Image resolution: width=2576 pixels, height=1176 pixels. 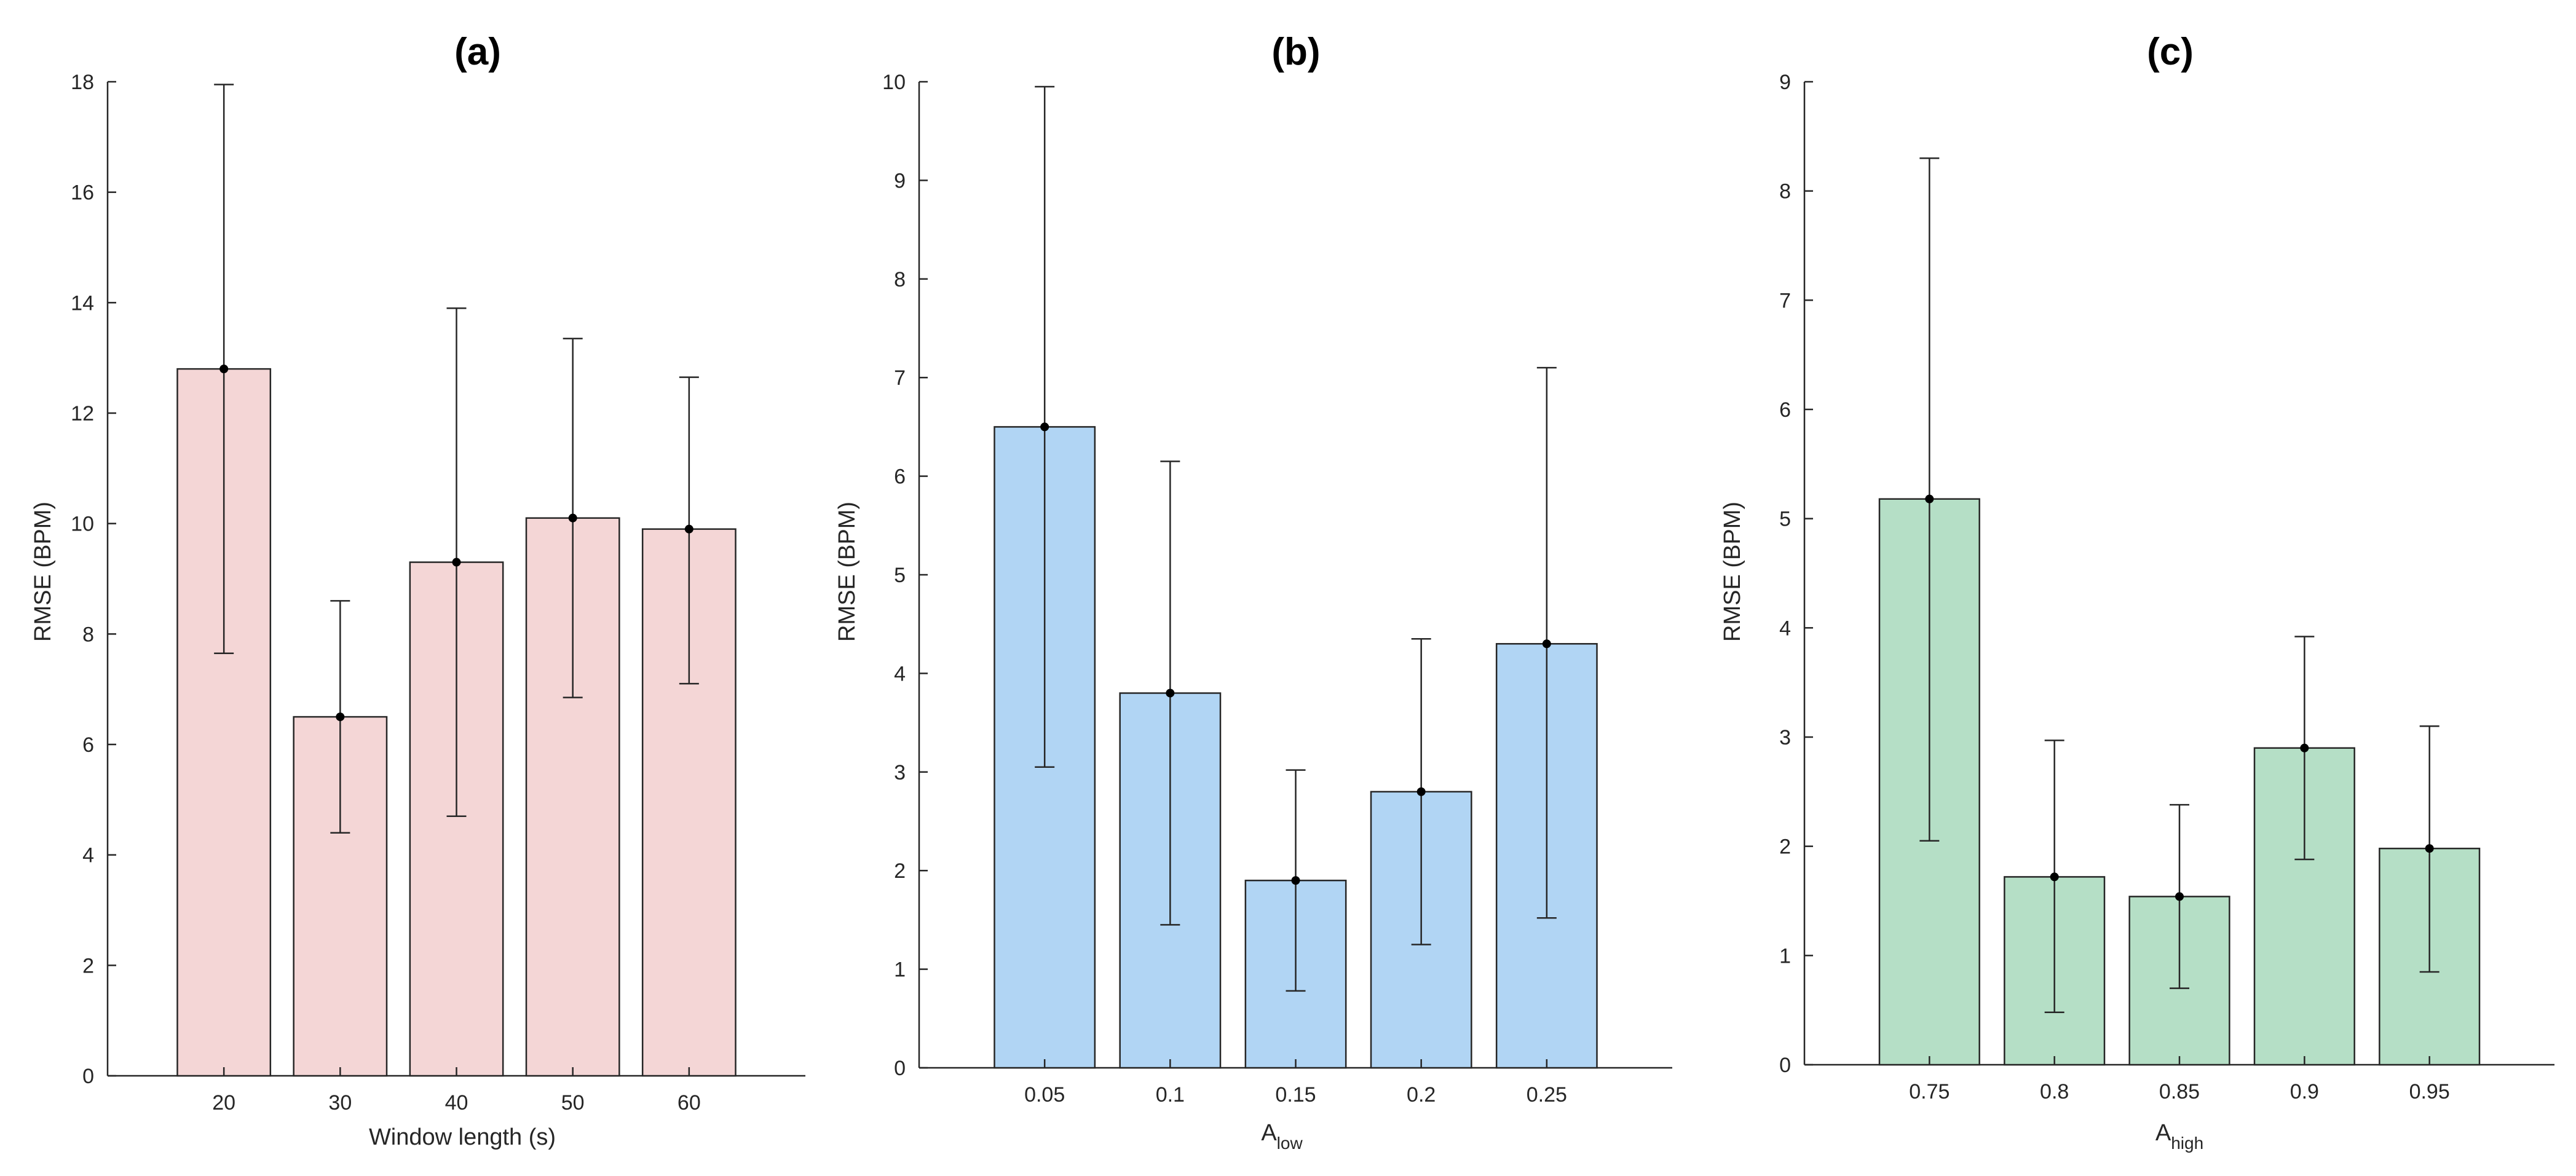 I want to click on panel-c-x-tick-label: 0.85, so click(x=2179, y=1091).